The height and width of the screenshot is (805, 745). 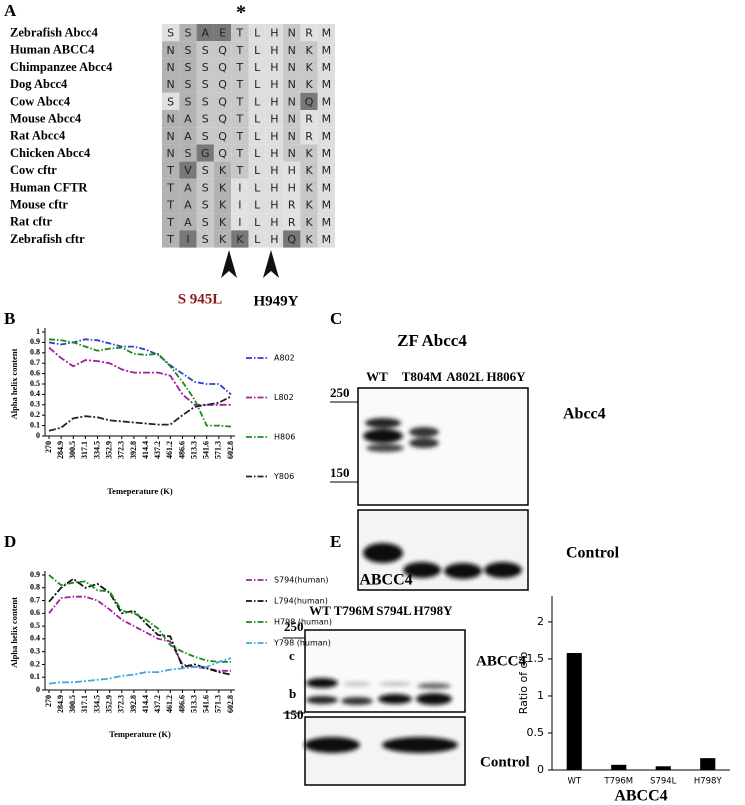 I want to click on y-tick-label: 1, so click(x=38, y=331).